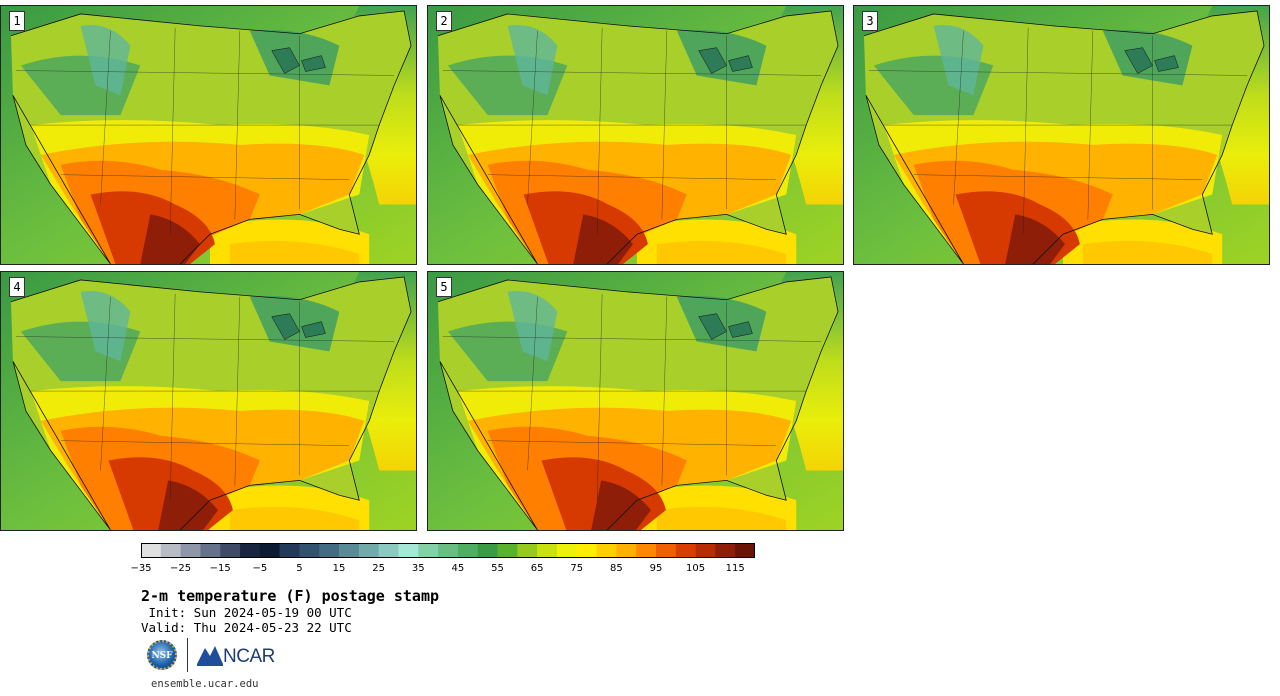 This screenshot has width=1280, height=696. I want to click on map-panel-5: 5, so click(635, 401).